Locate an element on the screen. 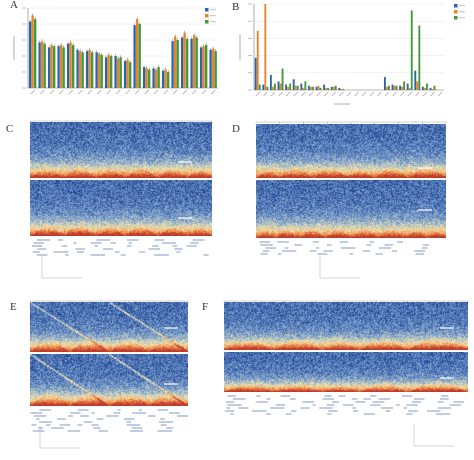  panel-b: B is located at coordinates (353, 55).